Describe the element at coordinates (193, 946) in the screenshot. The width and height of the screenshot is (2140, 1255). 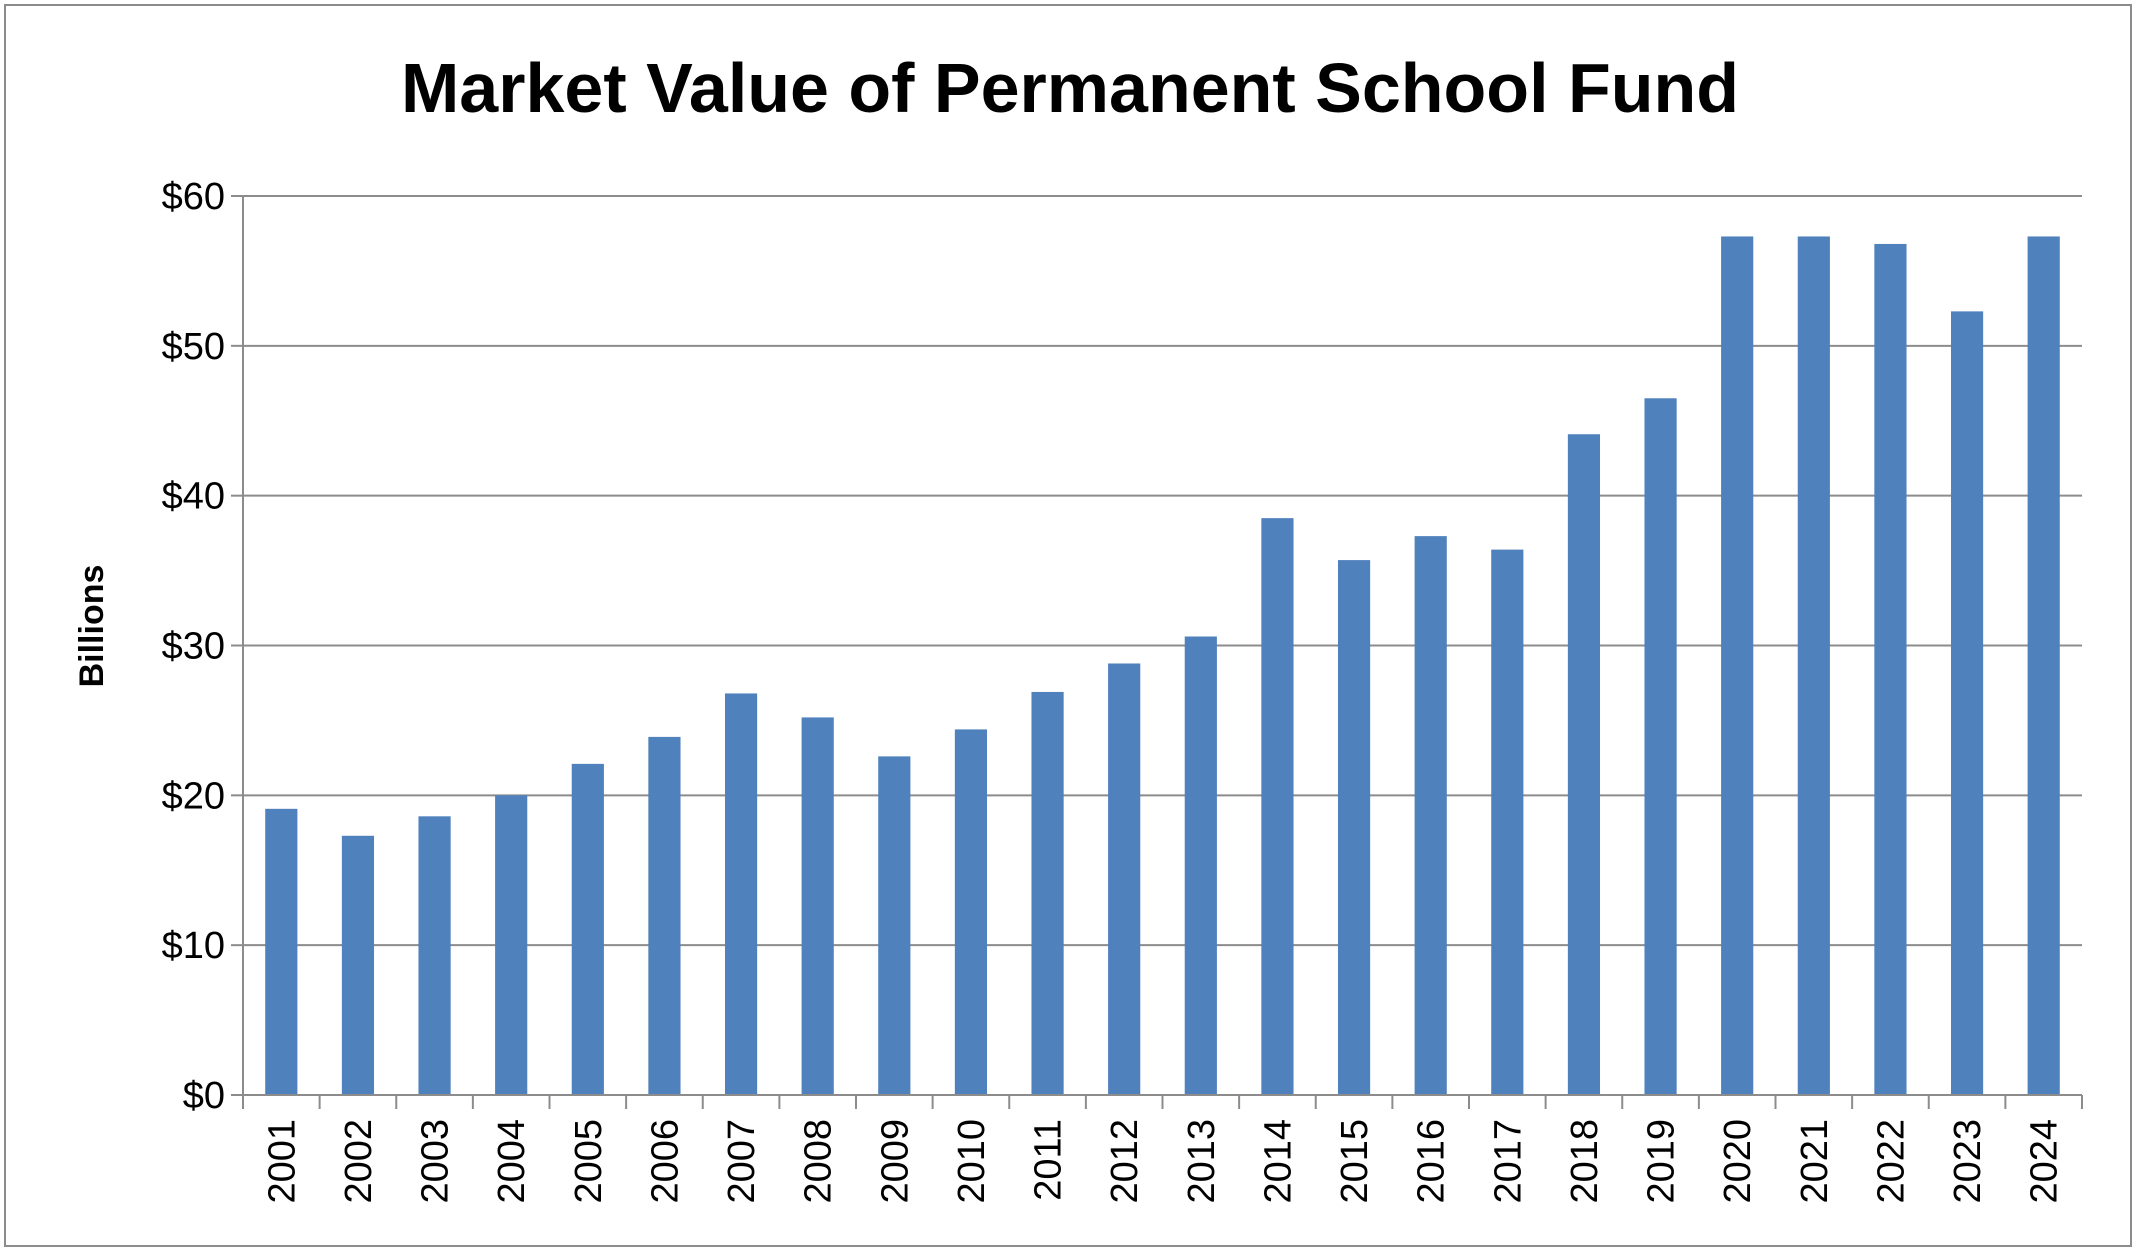
I see `y-tick-label: $10` at that location.